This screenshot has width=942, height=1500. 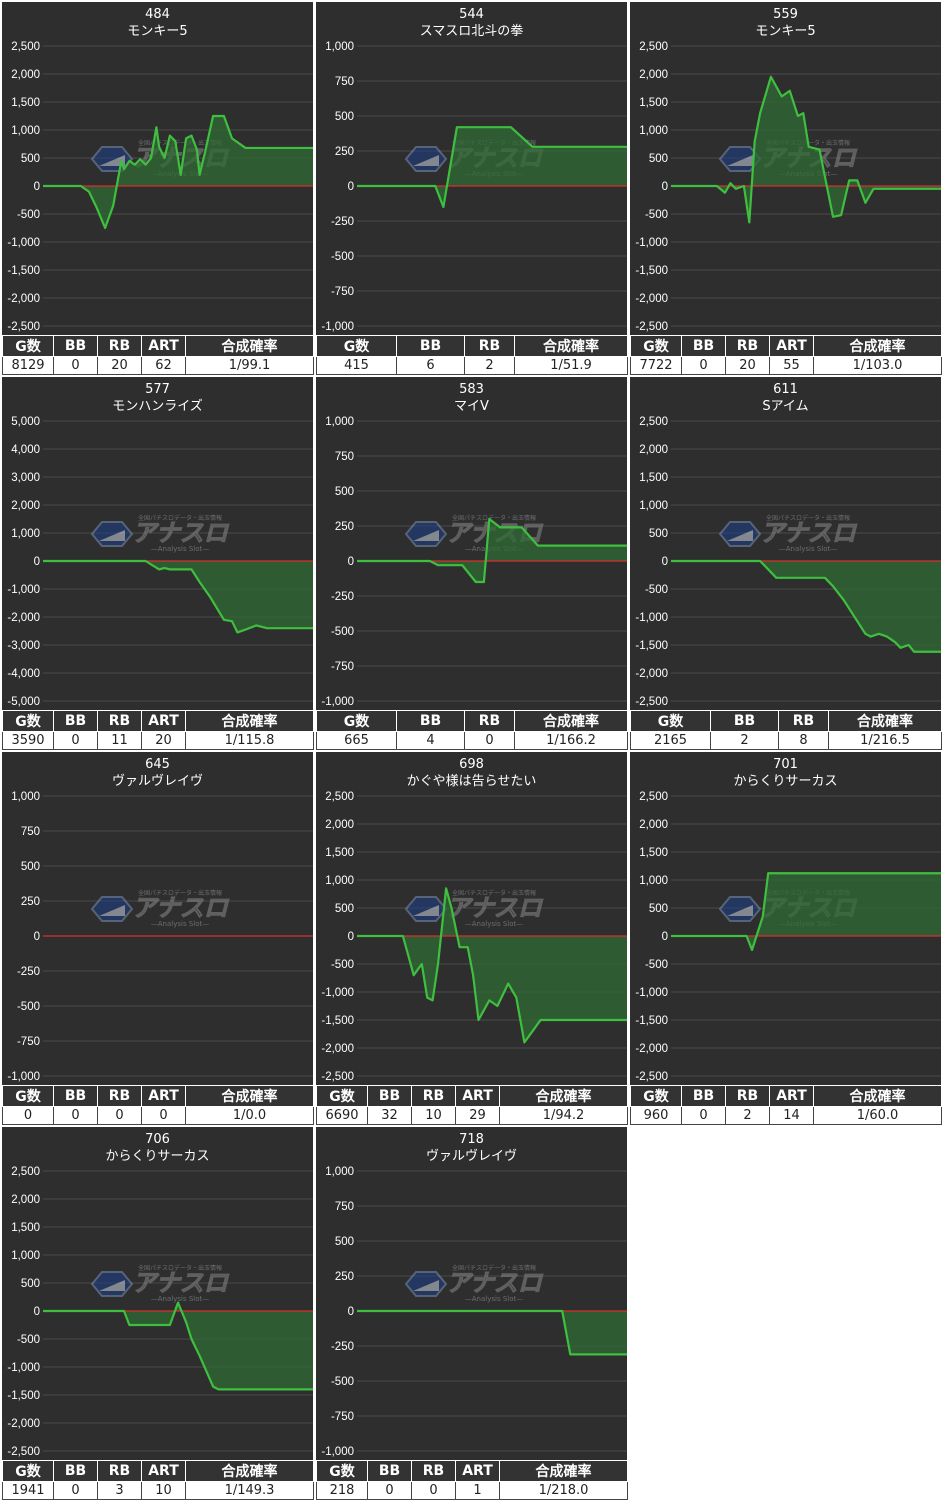 What do you see at coordinates (356, 740) in the screenshot?
I see `stats-value-cell: 665` at bounding box center [356, 740].